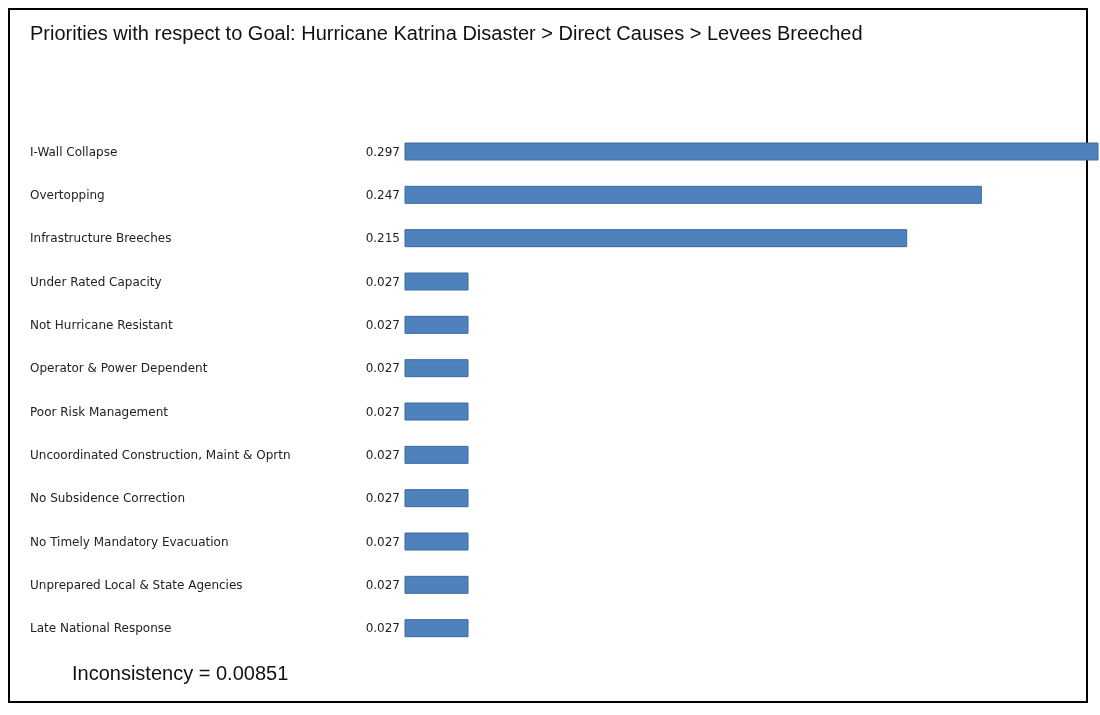 This screenshot has width=1100, height=715. Describe the element at coordinates (101, 238) in the screenshot. I see `y-tick-label: Infrastructure Breeches` at that location.